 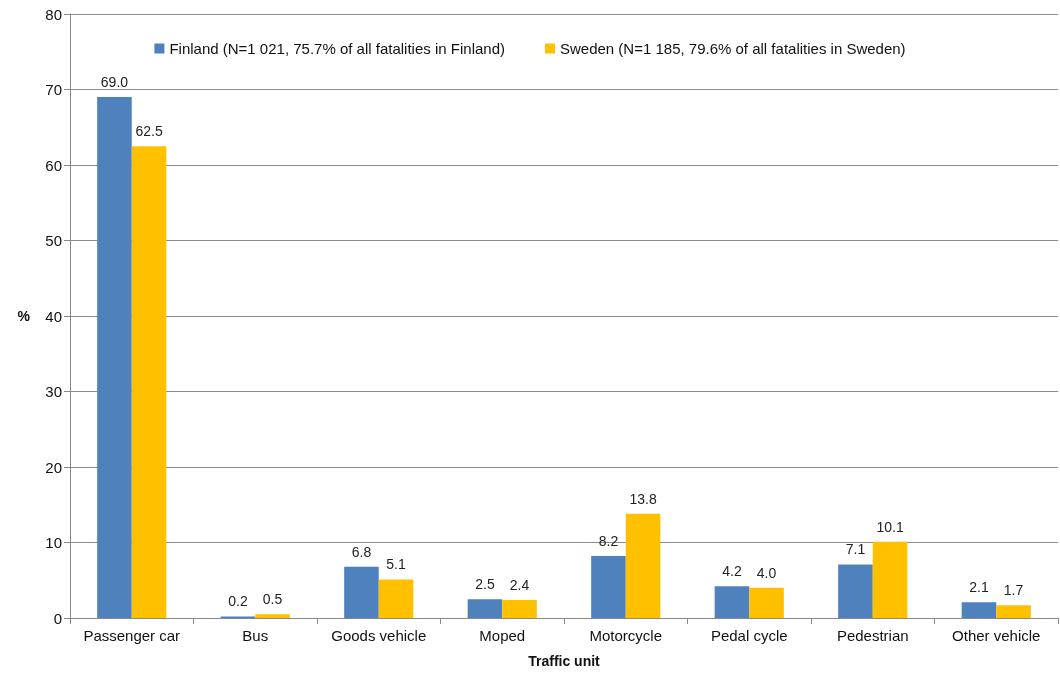 I want to click on x-axis-title: Traffic unit, so click(x=564, y=661).